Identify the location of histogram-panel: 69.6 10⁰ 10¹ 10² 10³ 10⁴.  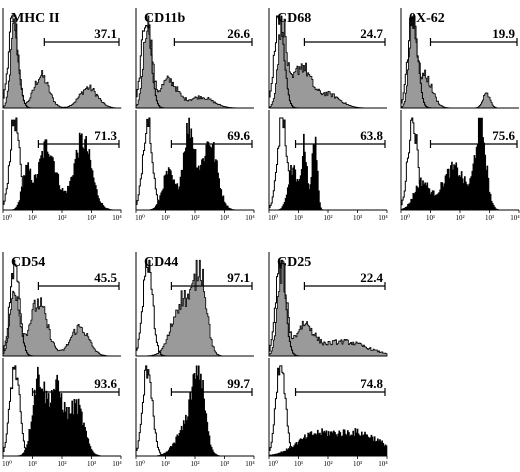
(195, 166).